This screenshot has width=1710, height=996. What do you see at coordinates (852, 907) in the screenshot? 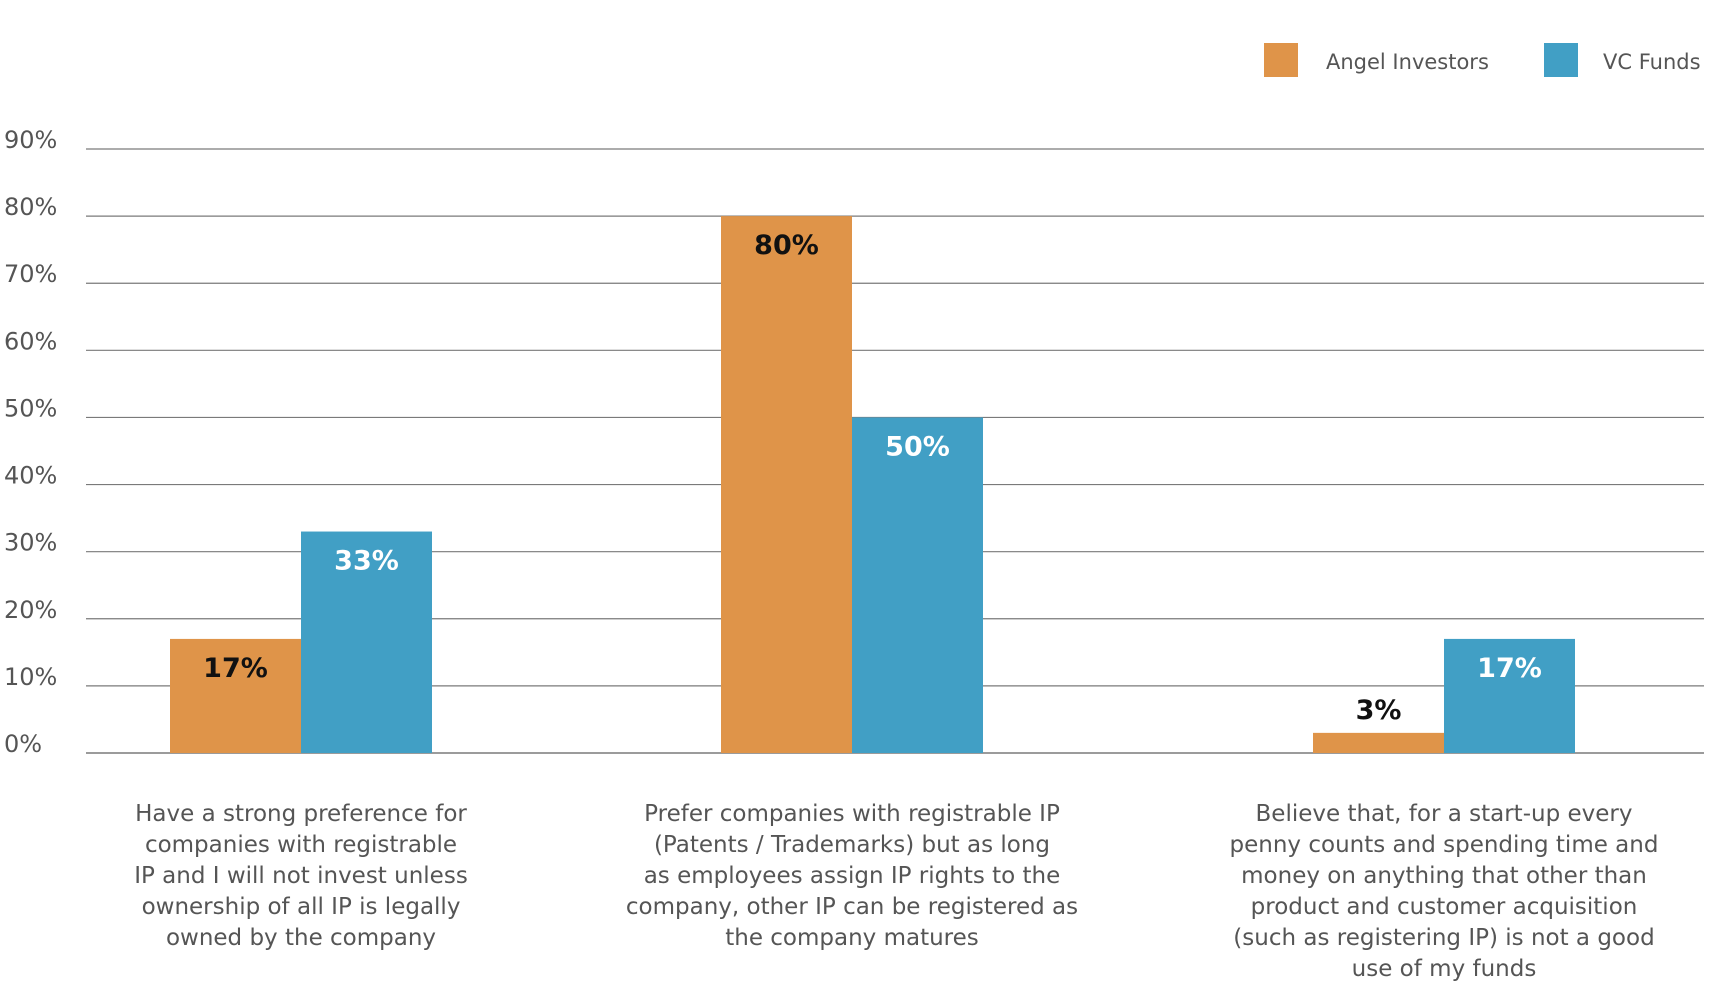
I see `x-category-label: company, other IP can be registered as` at bounding box center [852, 907].